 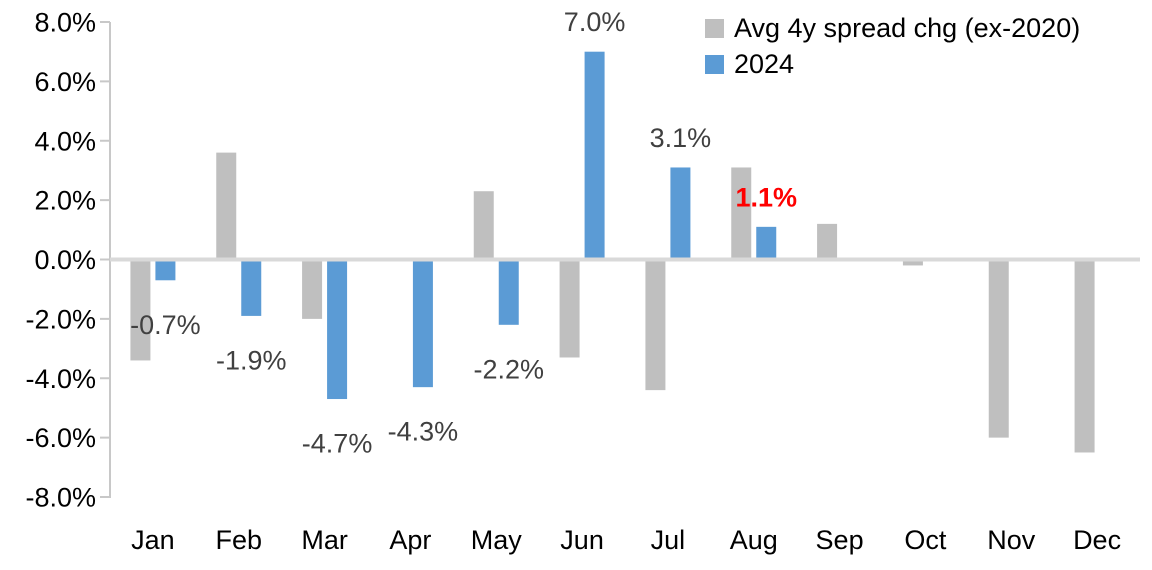 What do you see at coordinates (65, 260) in the screenshot?
I see `y-axis-tick-label: 0.0%` at bounding box center [65, 260].